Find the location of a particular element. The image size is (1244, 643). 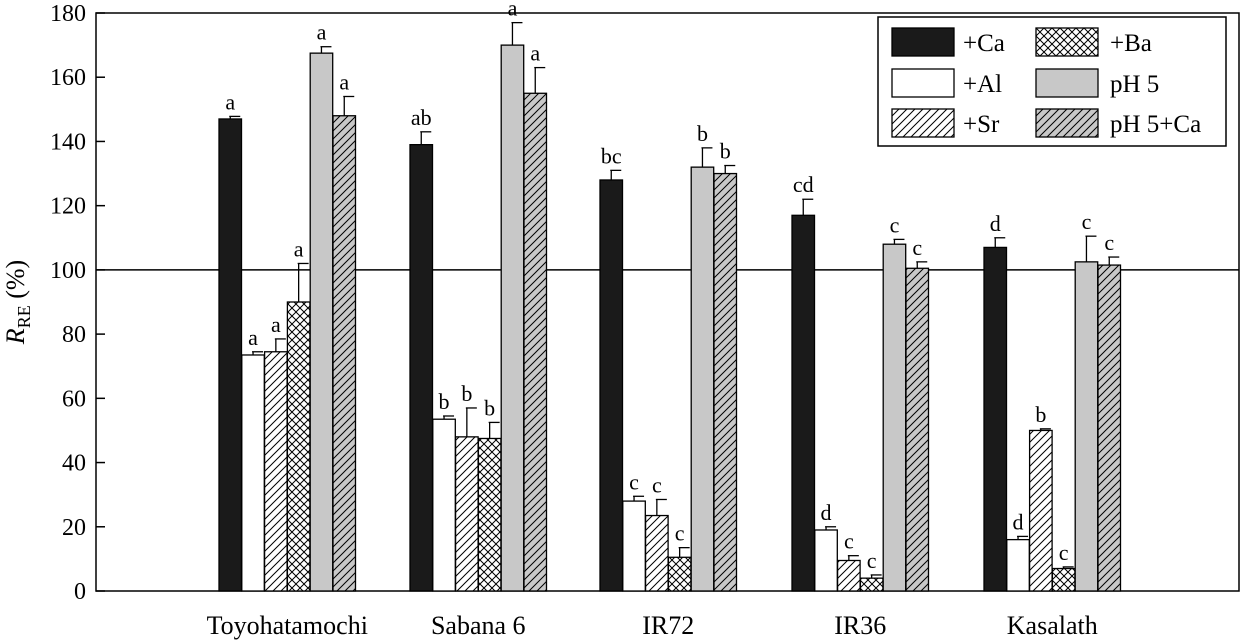

x-category-label: Sabana 6 is located at coordinates (478, 625).